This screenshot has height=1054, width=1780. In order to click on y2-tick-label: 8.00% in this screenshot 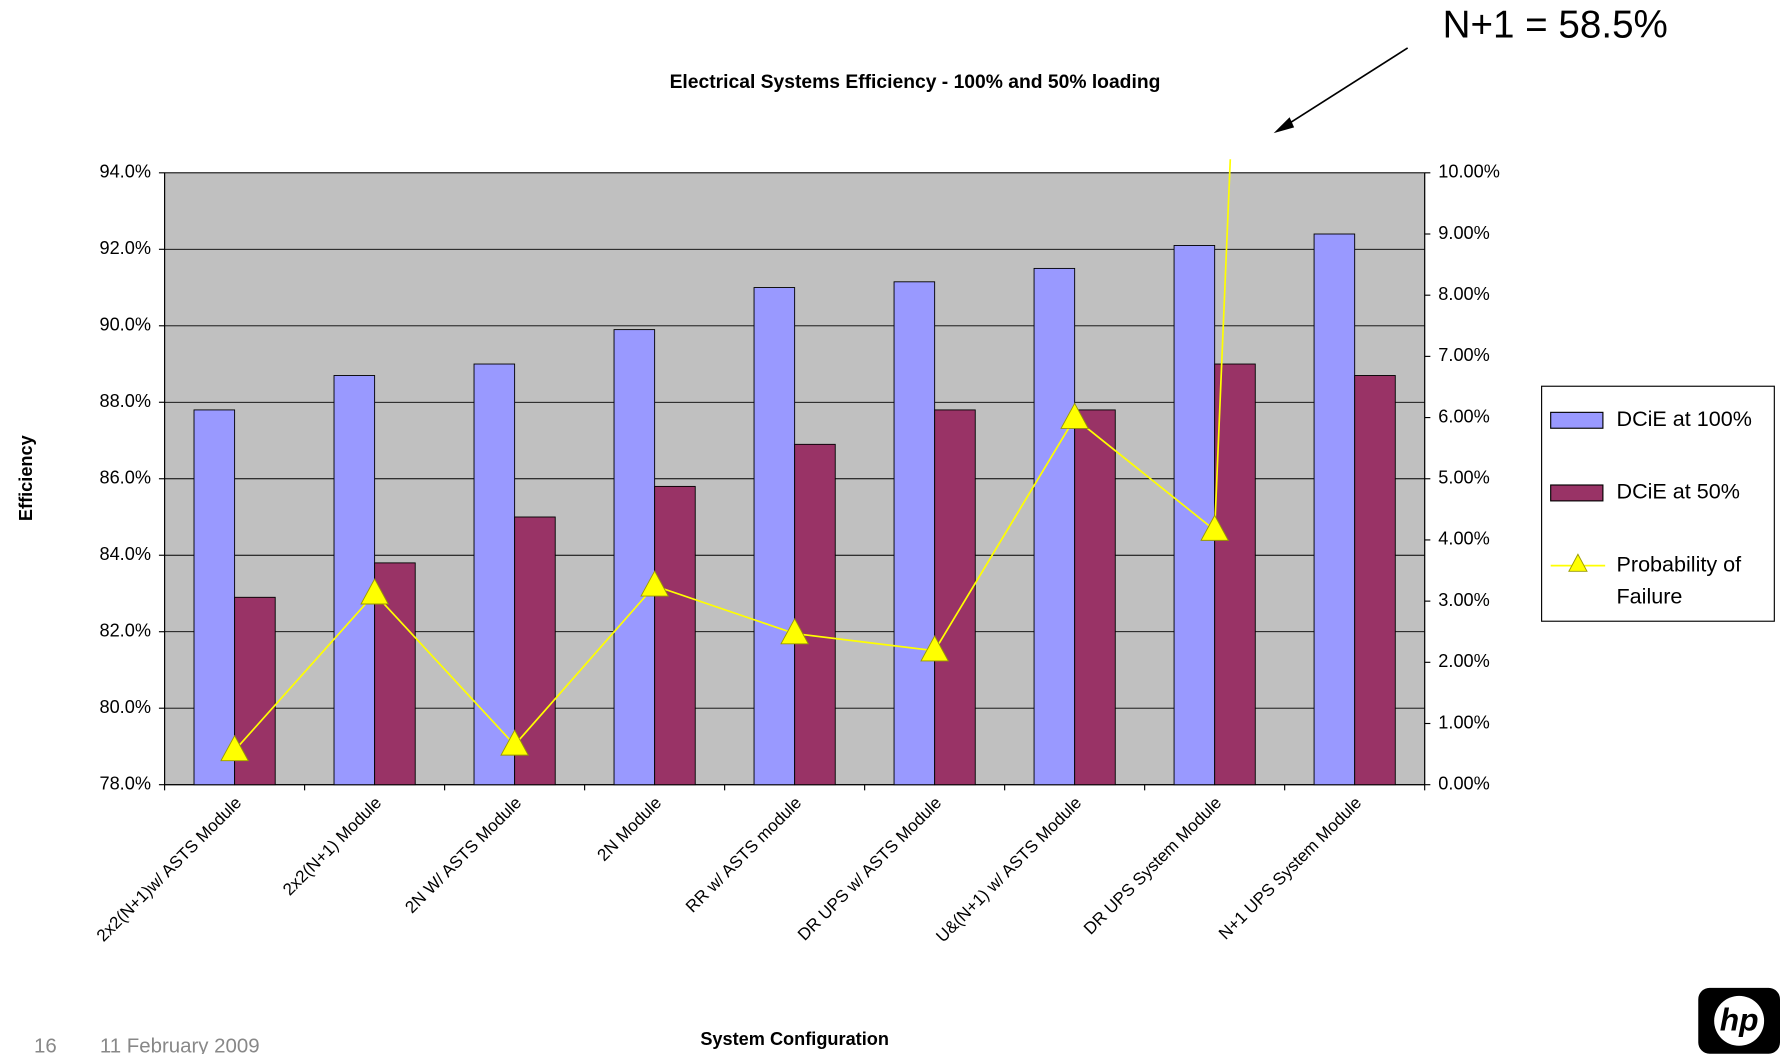, I will do `click(1463, 294)`.